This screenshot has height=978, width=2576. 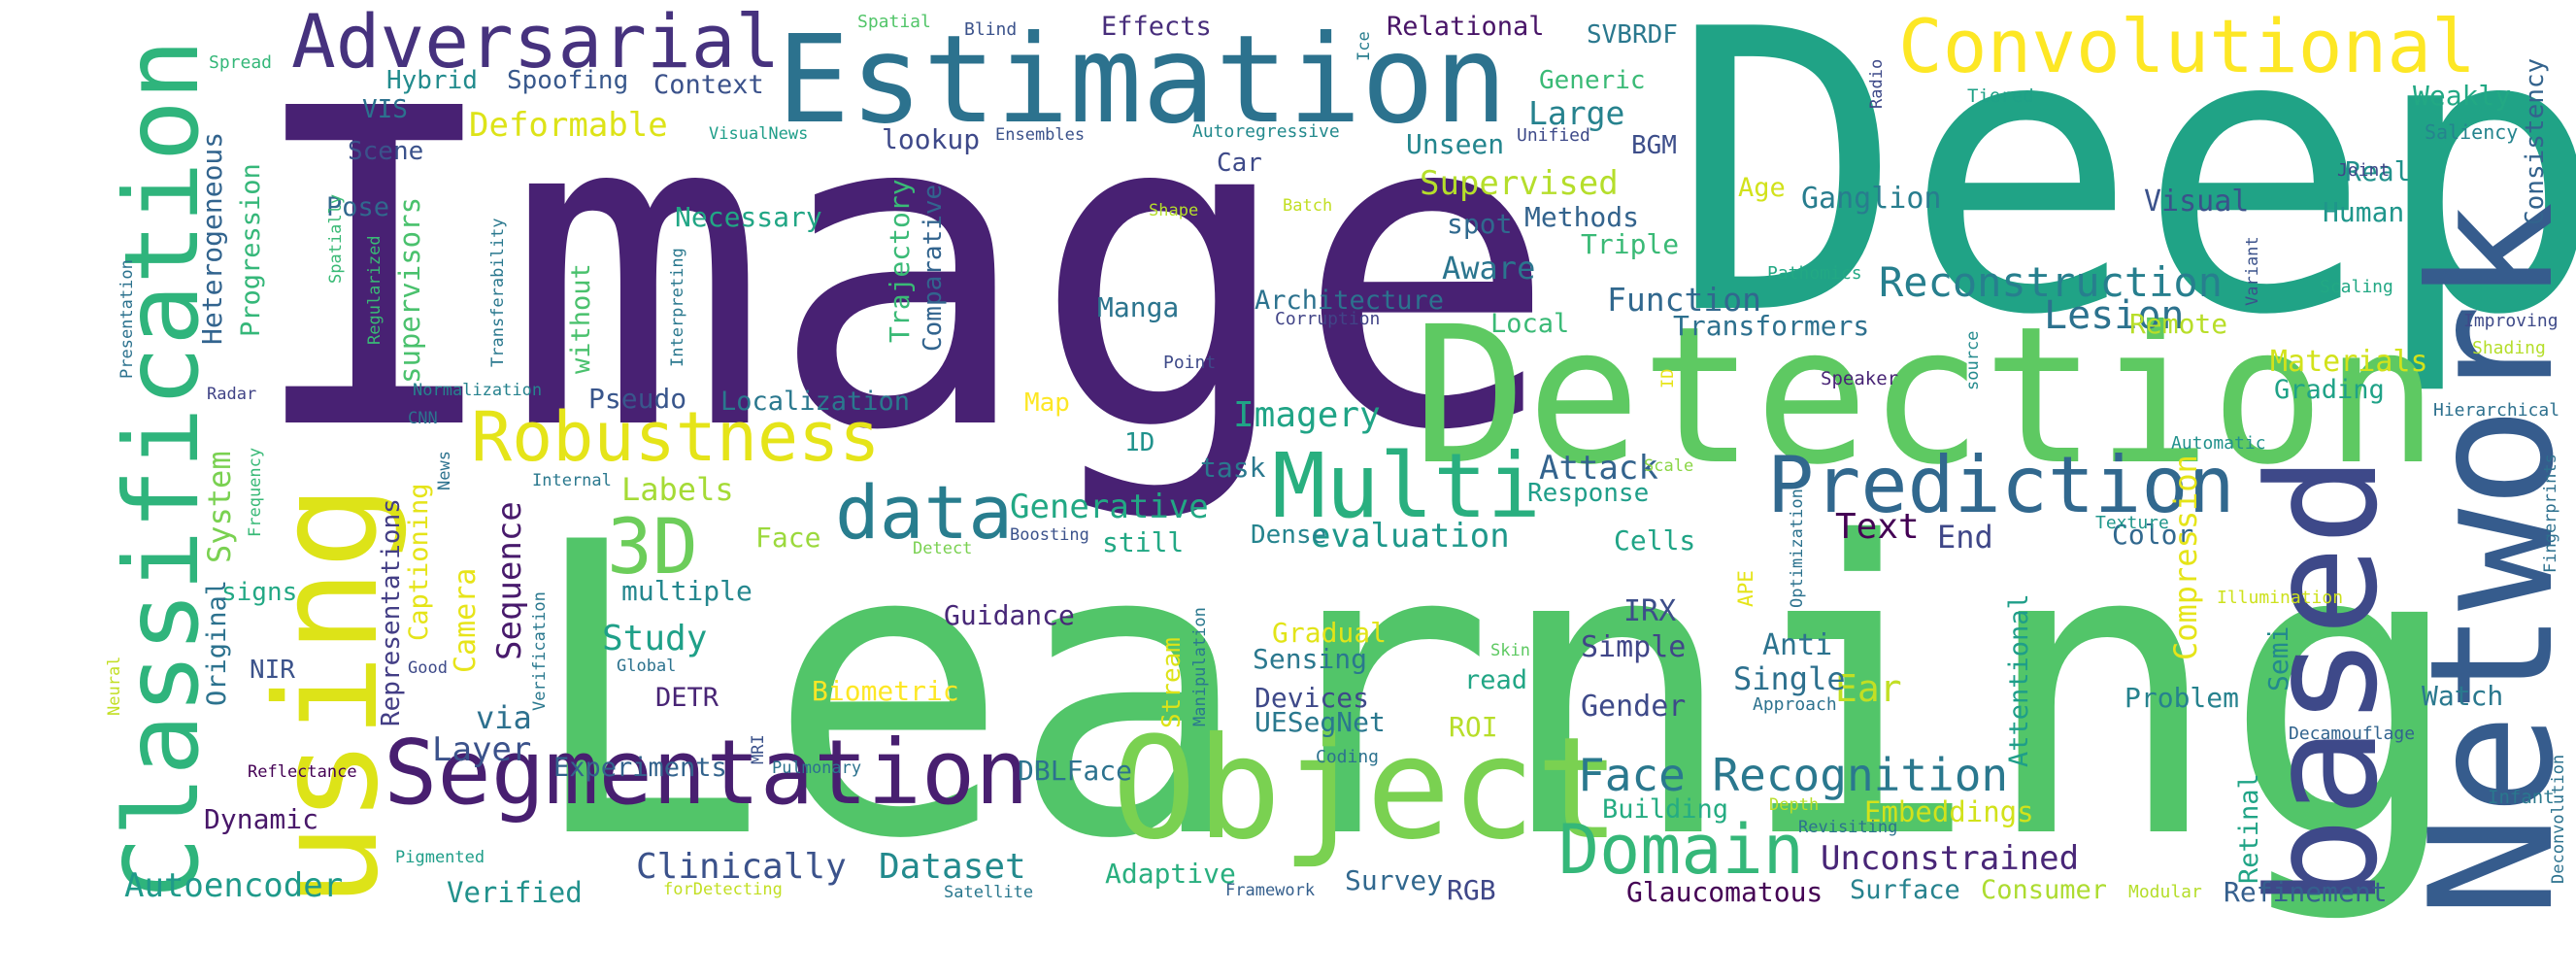 I want to click on word-supervisors: supervisors, so click(x=410, y=290).